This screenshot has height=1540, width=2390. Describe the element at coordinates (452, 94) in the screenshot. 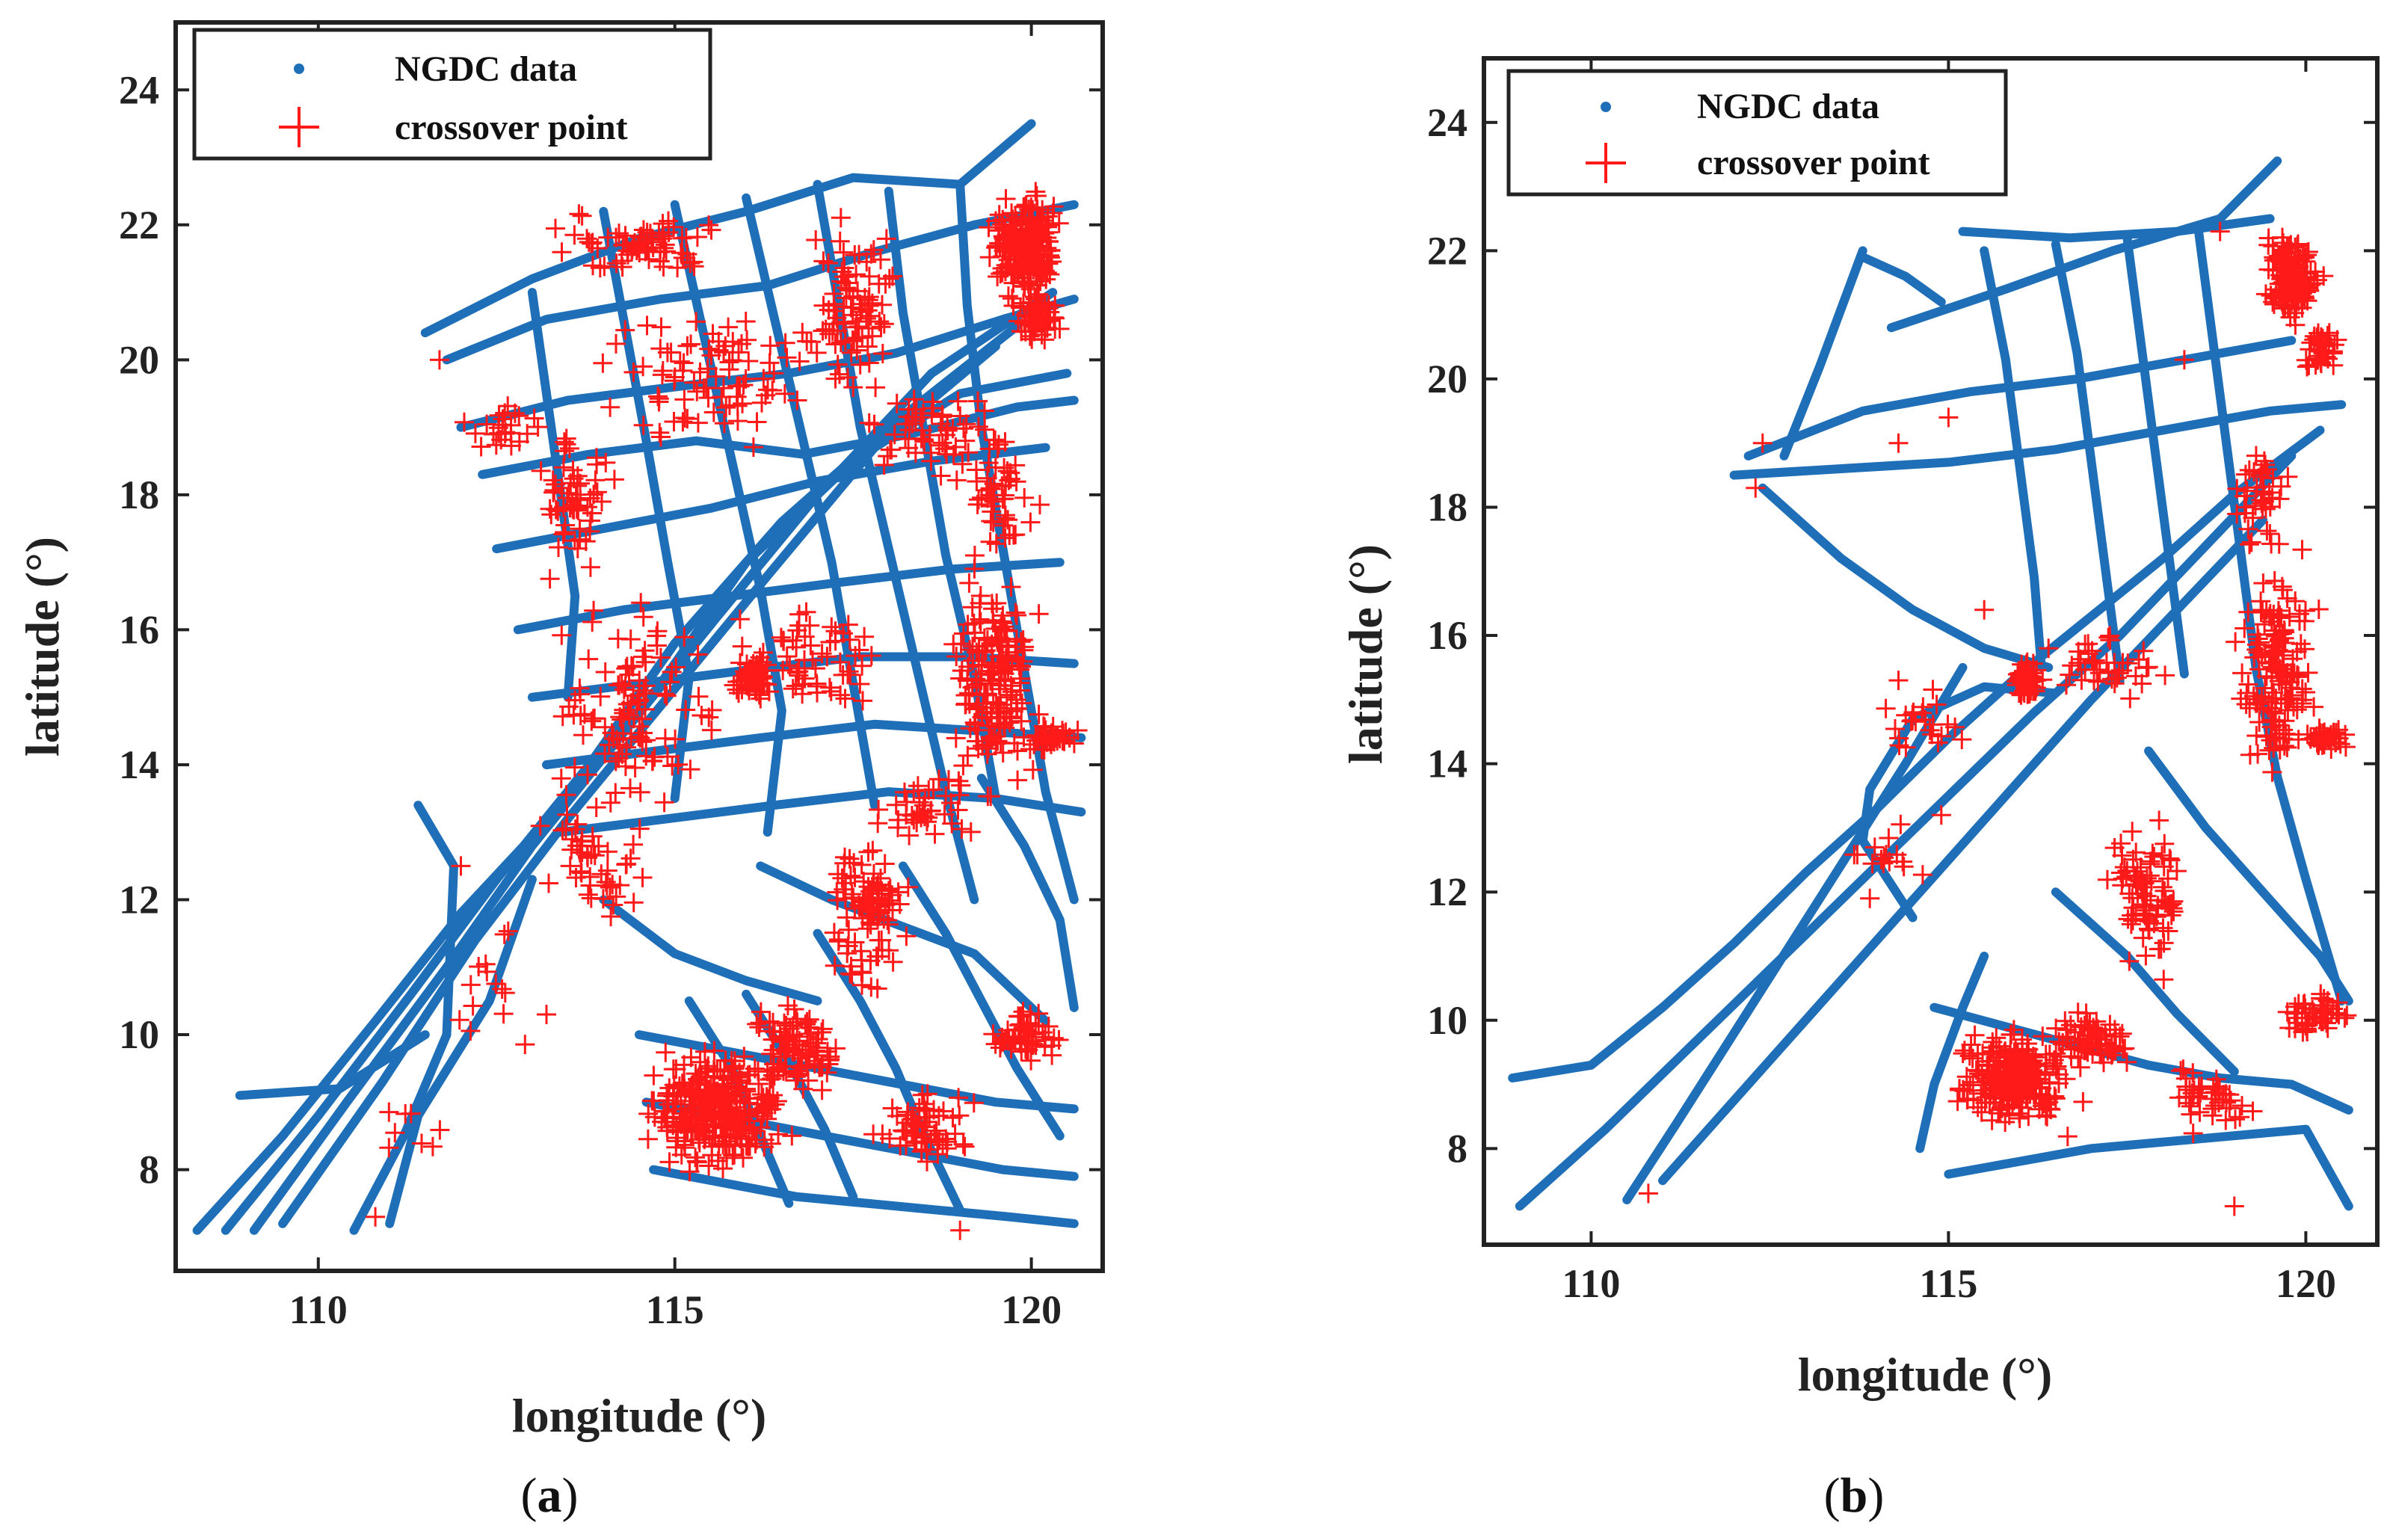

I see `legend-box-a` at that location.